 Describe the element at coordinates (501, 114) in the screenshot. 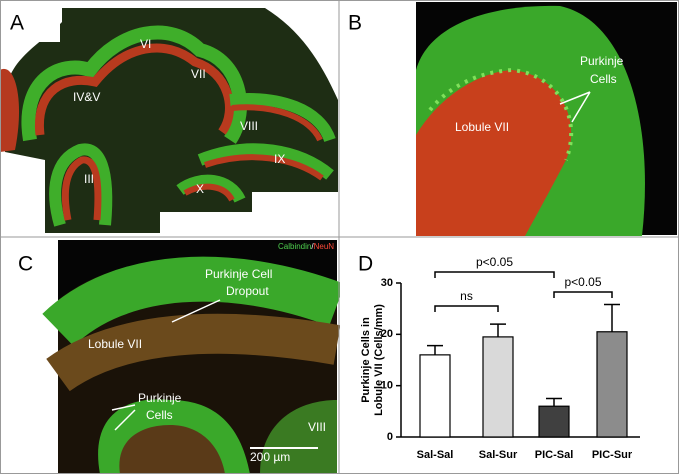

I see `purkinje-dots` at that location.